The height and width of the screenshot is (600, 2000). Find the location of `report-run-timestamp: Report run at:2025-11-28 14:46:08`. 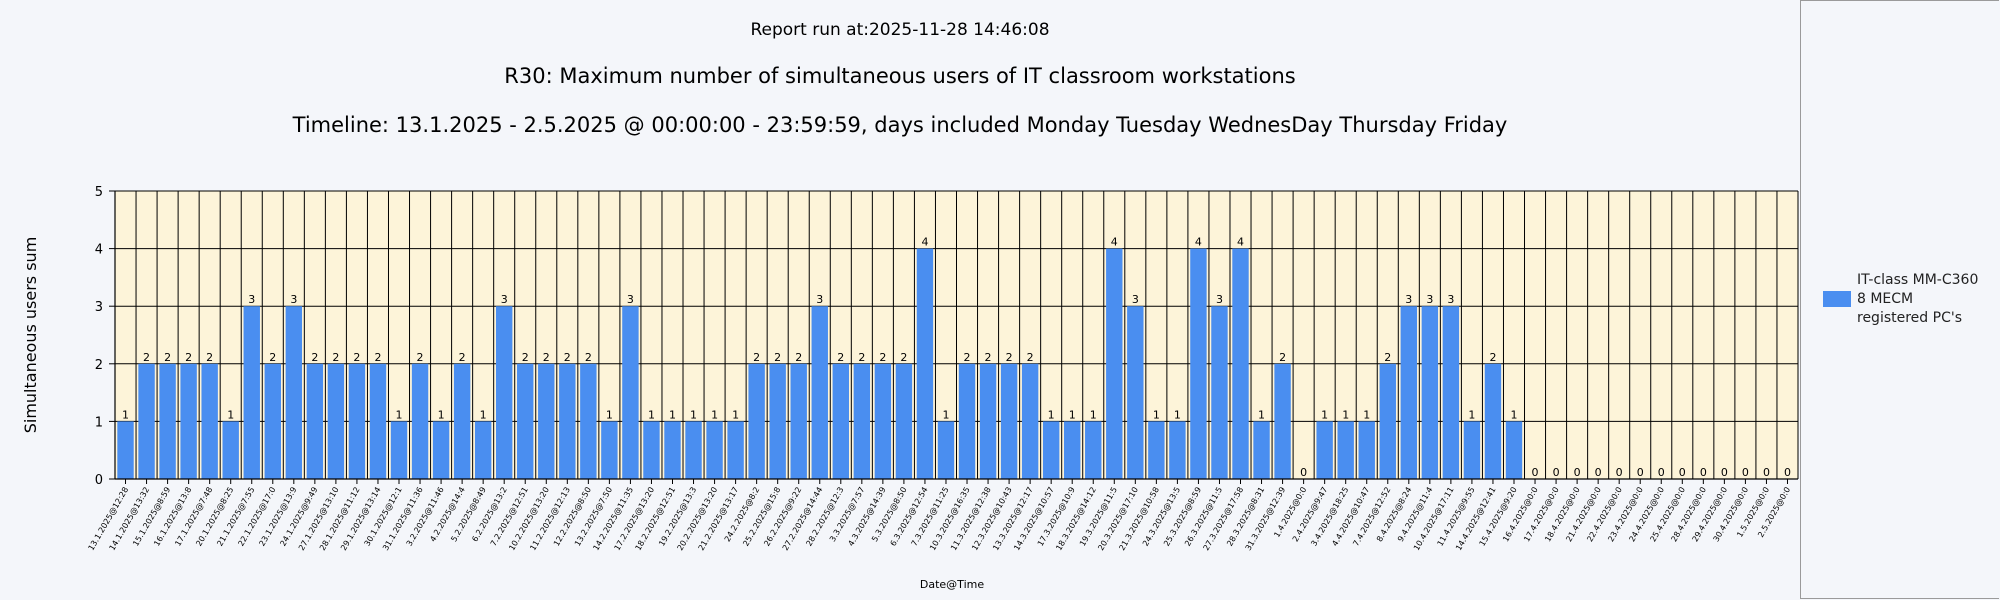

report-run-timestamp: Report run at:2025-11-28 14:46:08 is located at coordinates (900, 30).